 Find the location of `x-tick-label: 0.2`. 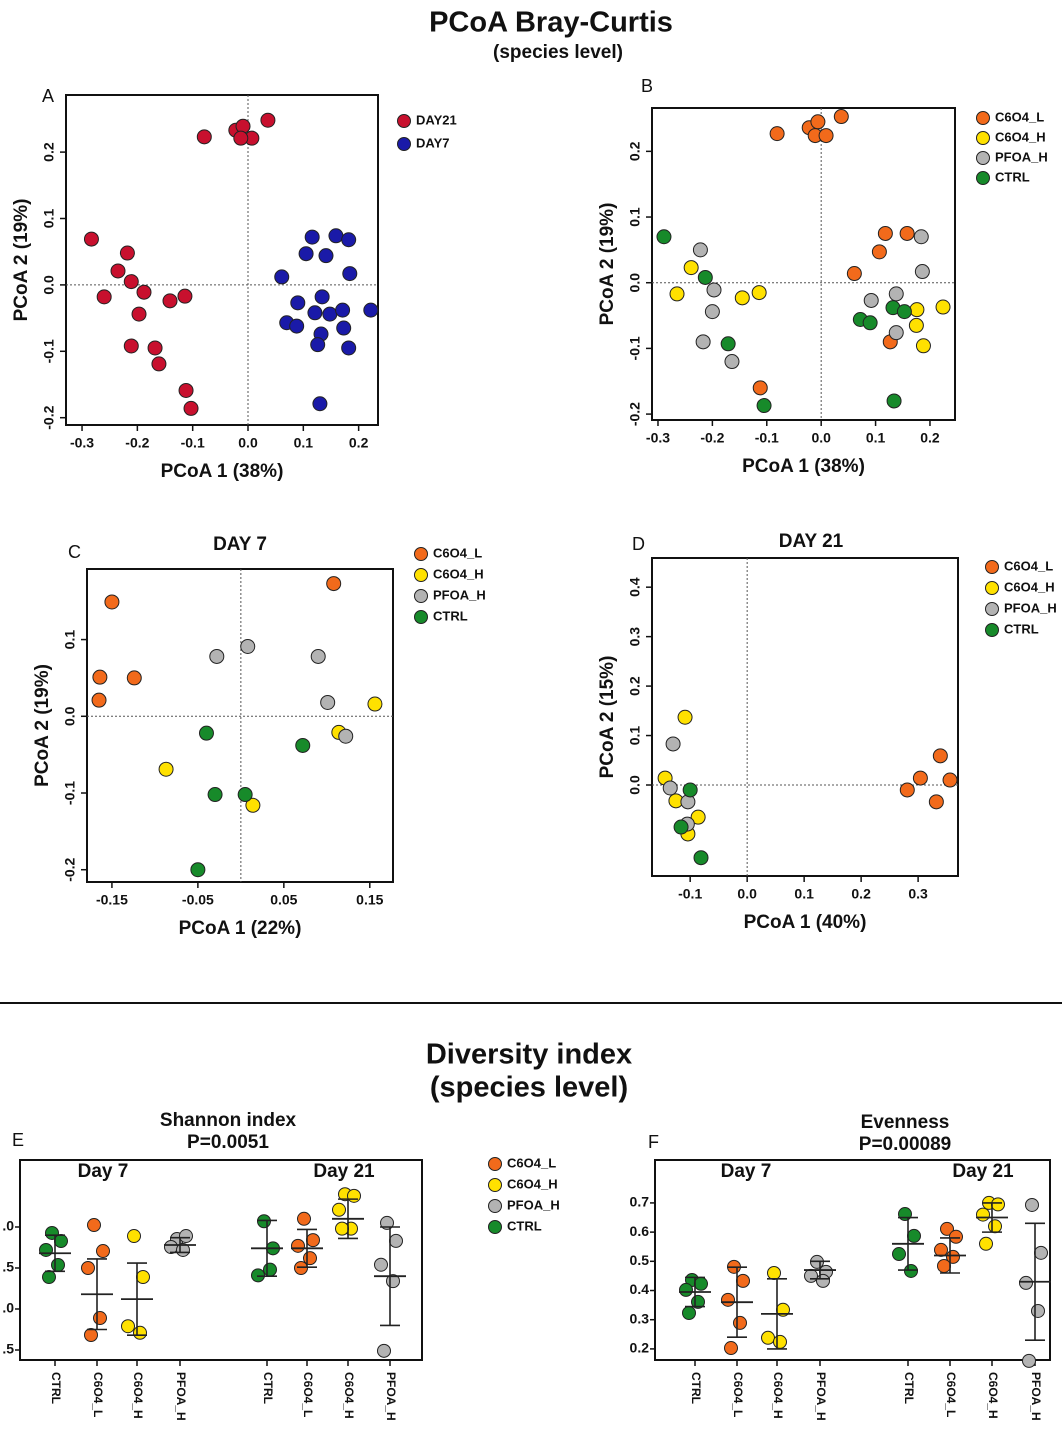

x-tick-label: 0.2 is located at coordinates (861, 894).